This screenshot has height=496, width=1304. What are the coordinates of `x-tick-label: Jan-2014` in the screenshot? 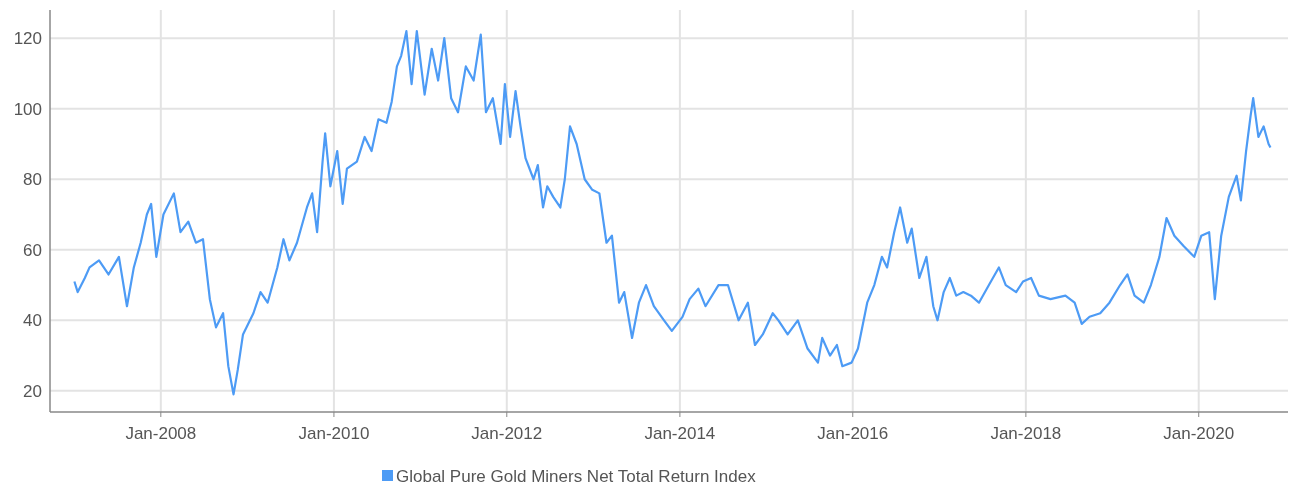 It's located at (680, 433).